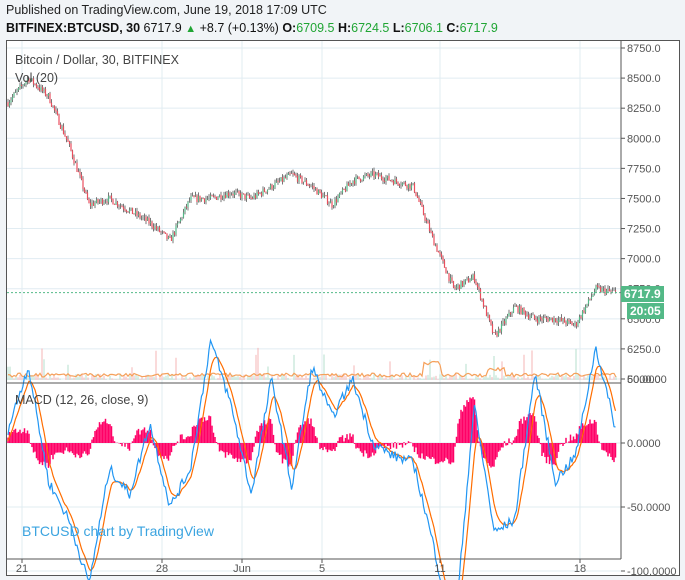  I want to click on close-label: C:, so click(453, 28).